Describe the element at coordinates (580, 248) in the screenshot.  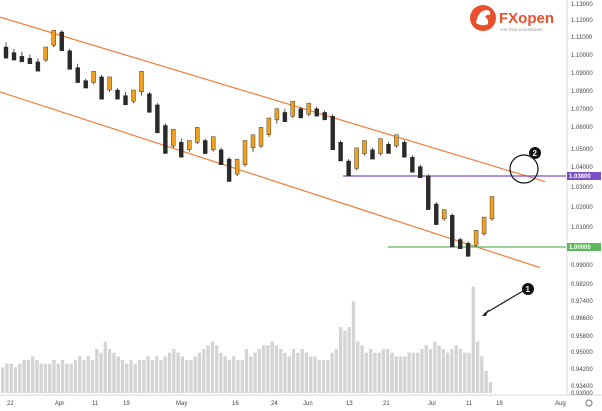
I see `price-level-tag: 1.00000` at that location.